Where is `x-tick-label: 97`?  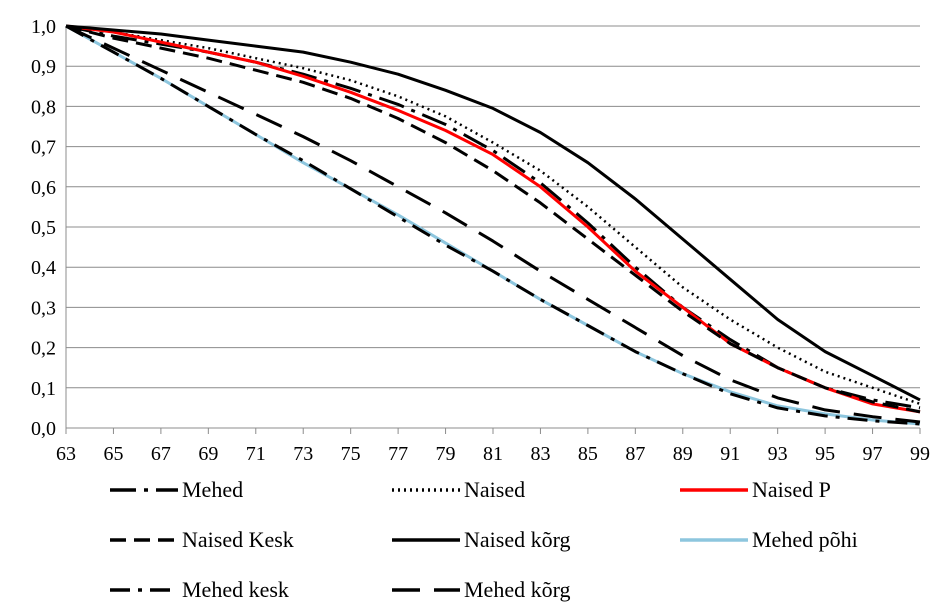 x-tick-label: 97 is located at coordinates (873, 454).